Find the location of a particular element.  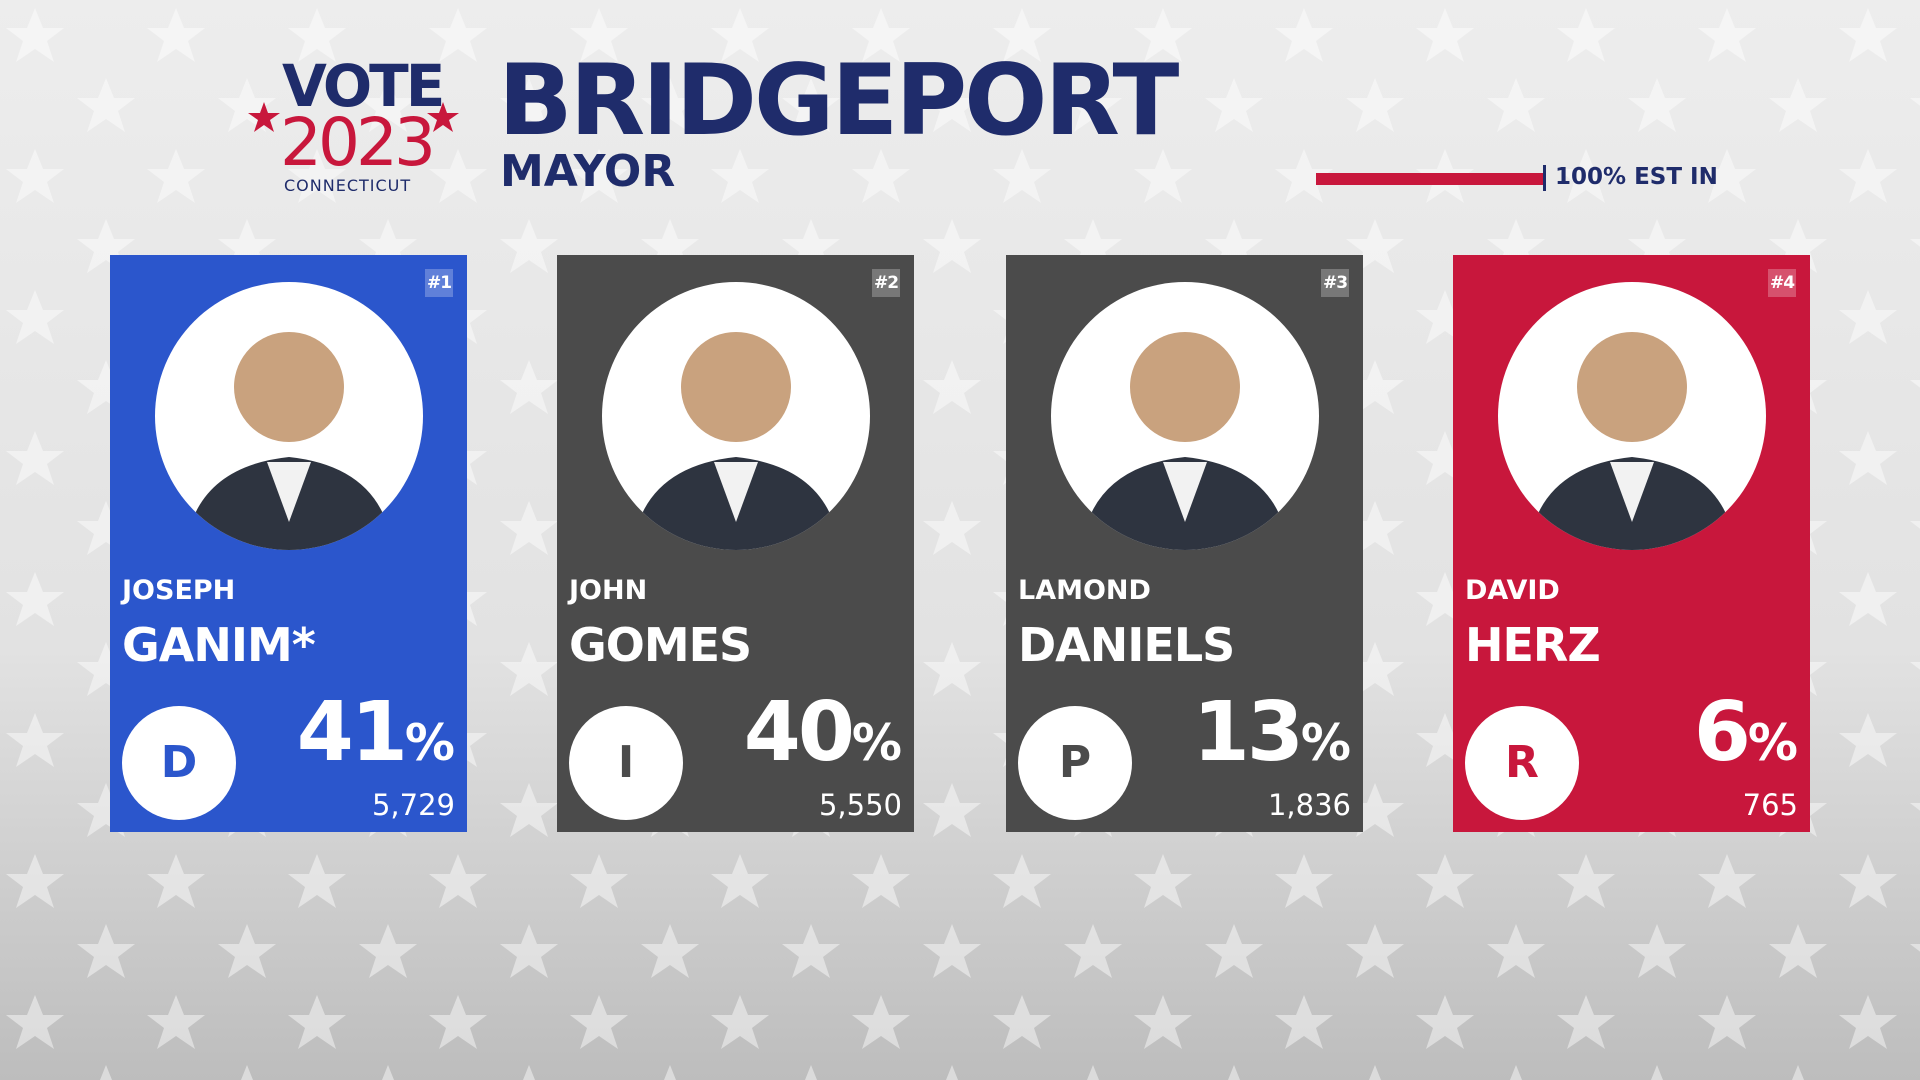

candidate-card: #3 LAMOND DANIELS P 13% 1,836 is located at coordinates (1184, 543).